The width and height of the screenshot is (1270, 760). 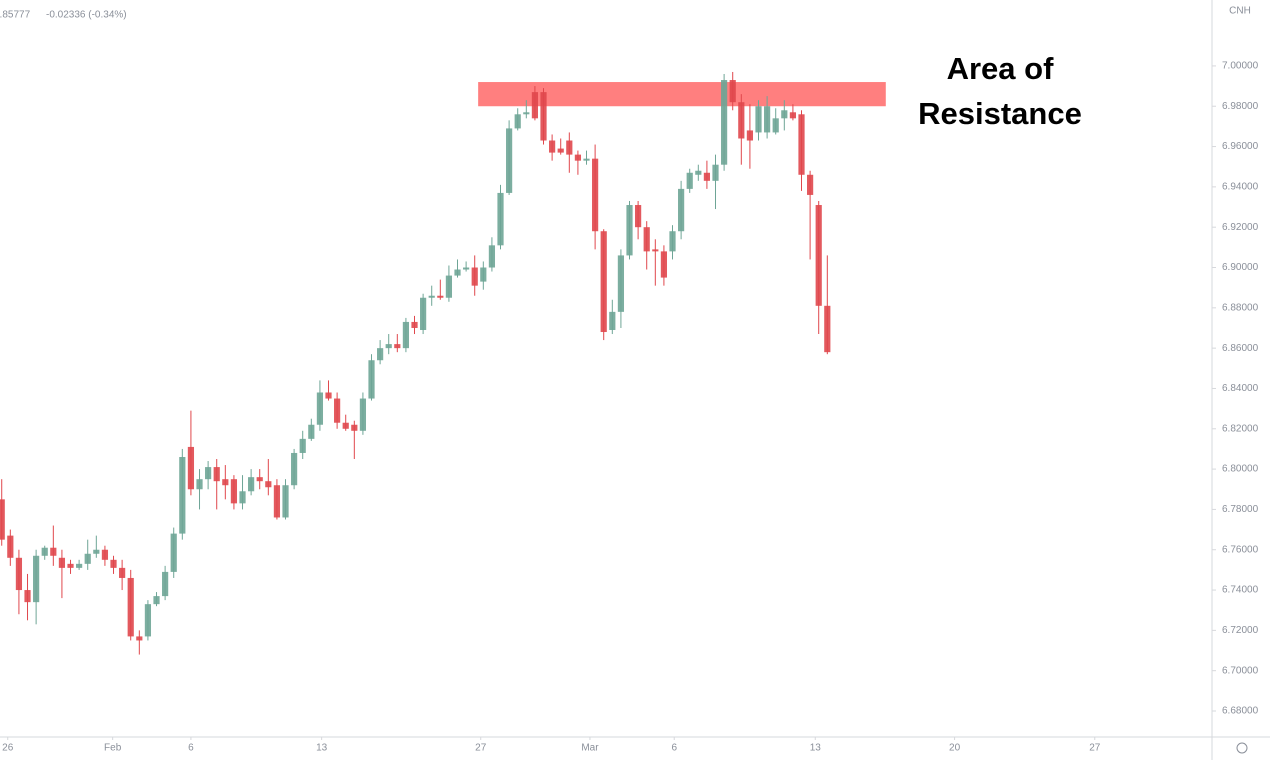 I want to click on y-tick-label: 6.96000, so click(x=1240, y=146).